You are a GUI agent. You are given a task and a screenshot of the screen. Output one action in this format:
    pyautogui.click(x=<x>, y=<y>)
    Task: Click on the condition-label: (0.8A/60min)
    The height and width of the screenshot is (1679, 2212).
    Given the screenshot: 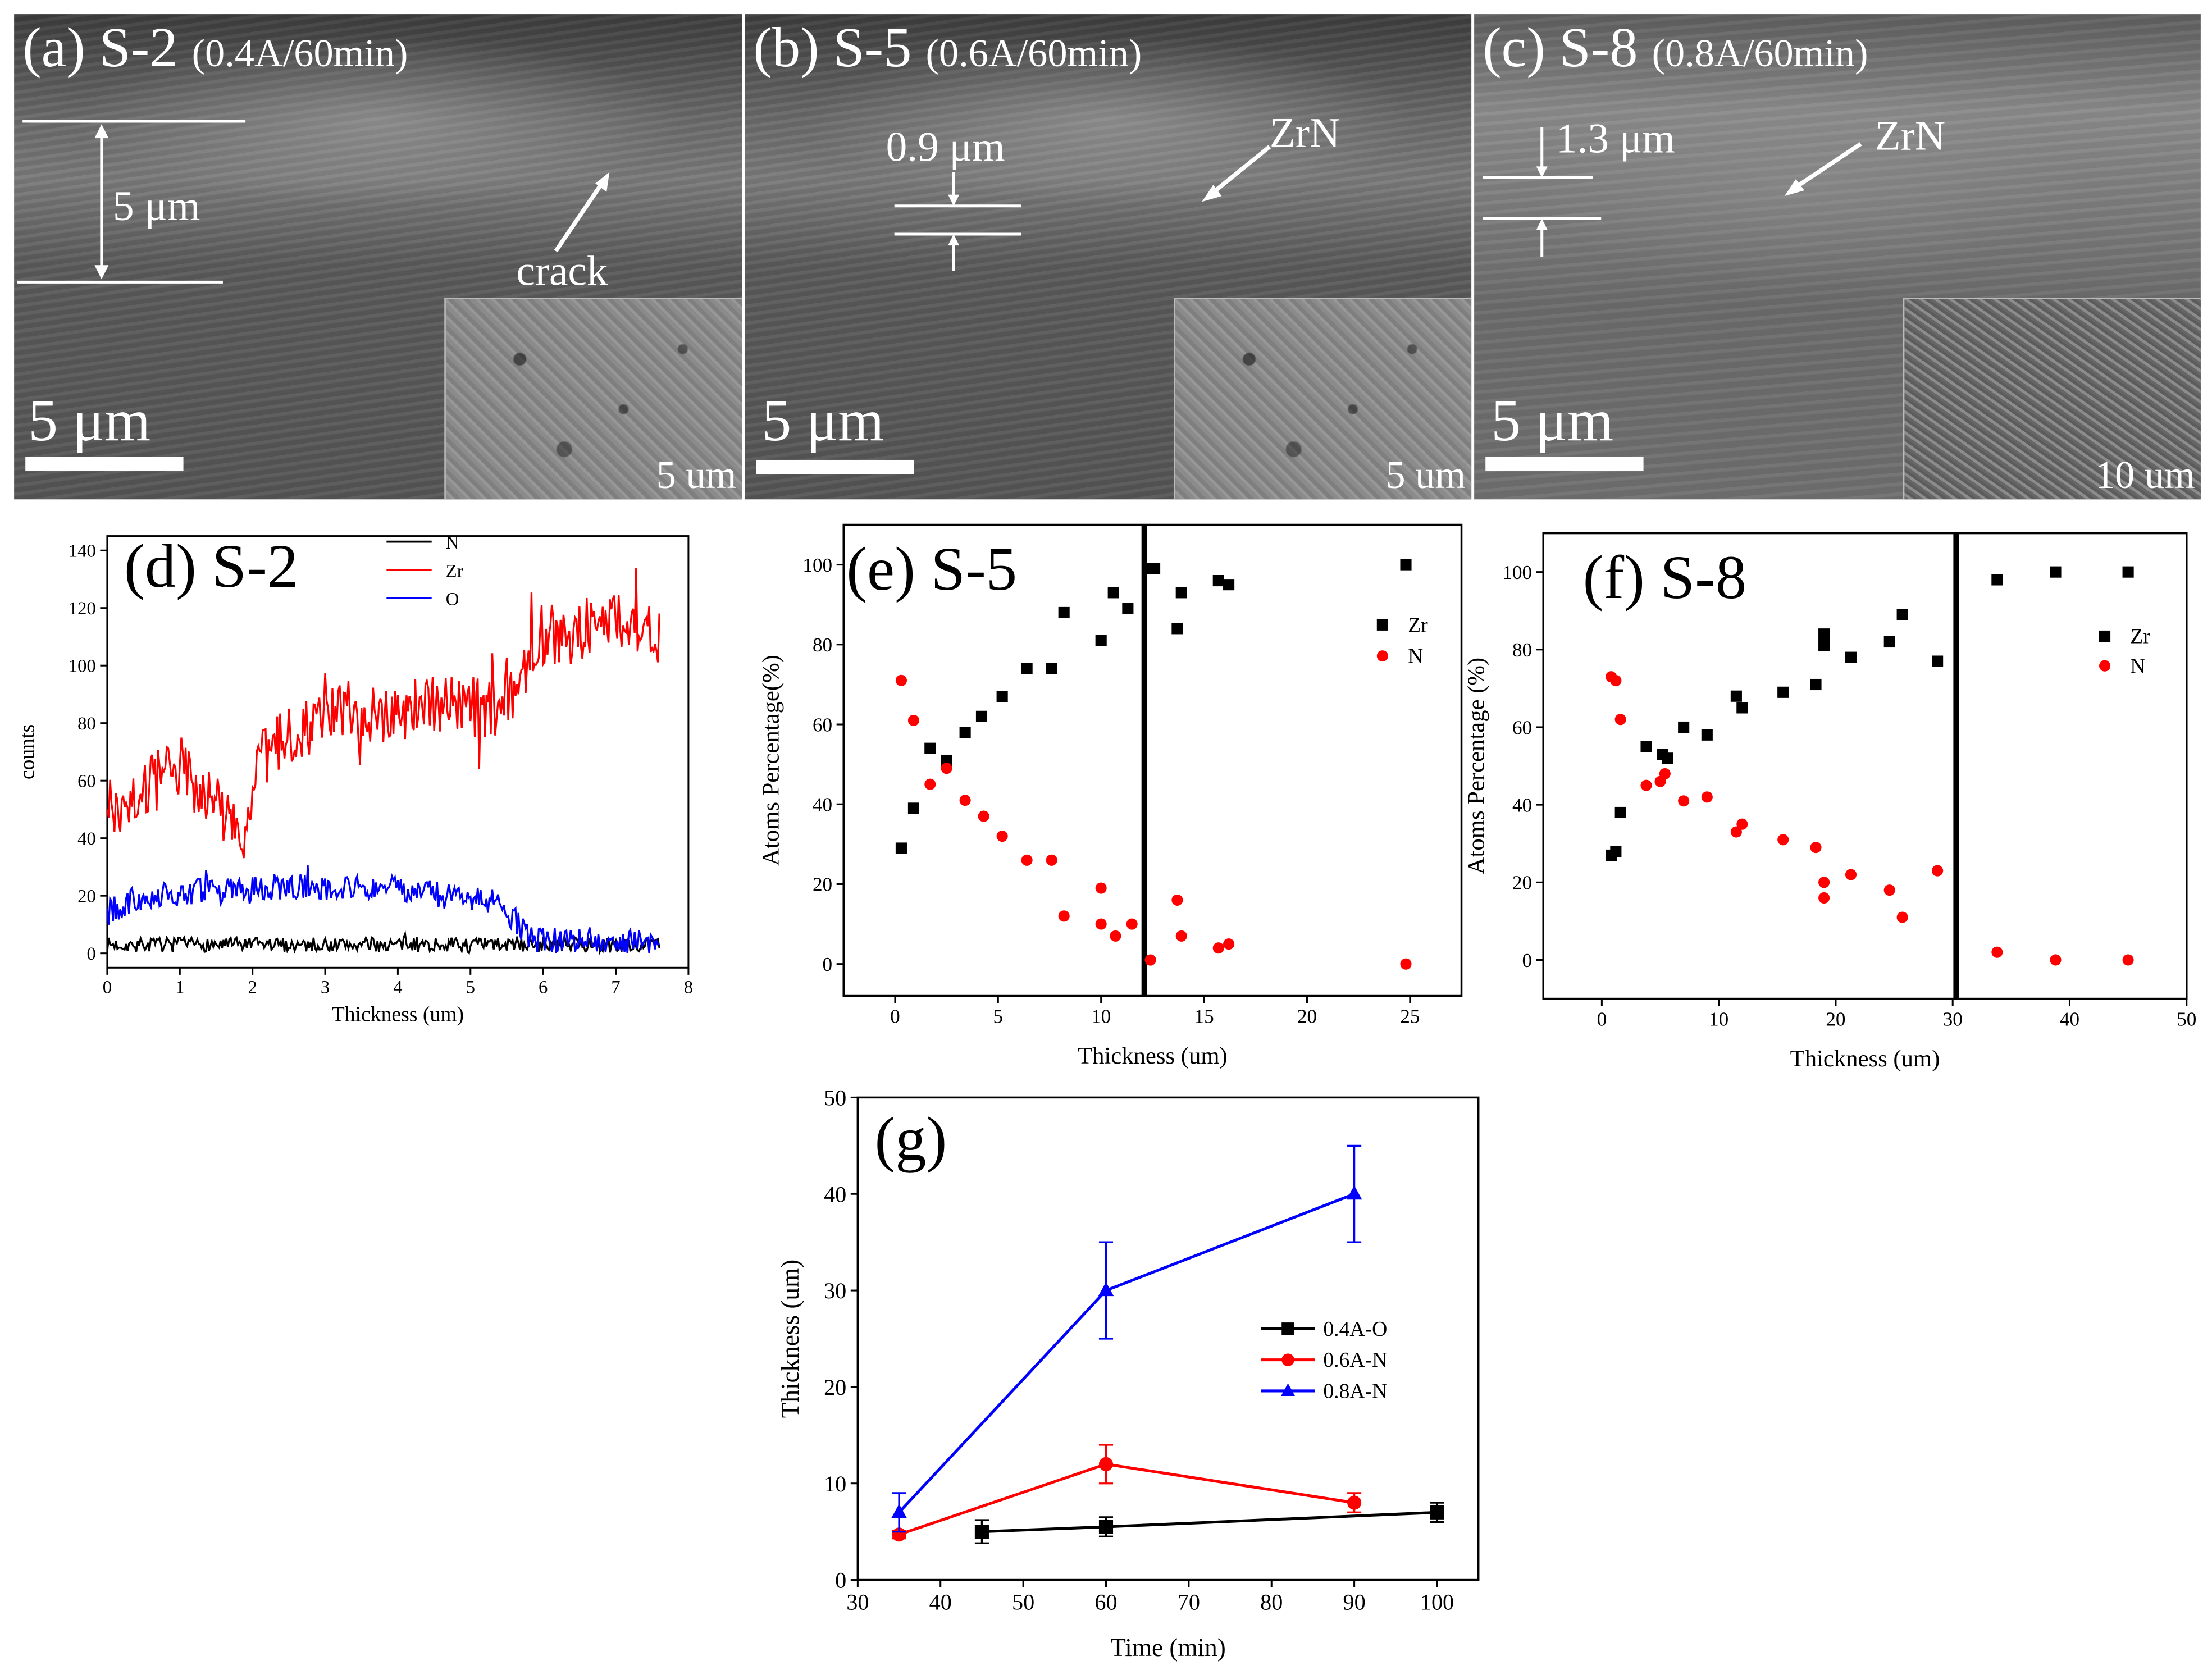 What is the action you would take?
    pyautogui.click(x=1760, y=54)
    